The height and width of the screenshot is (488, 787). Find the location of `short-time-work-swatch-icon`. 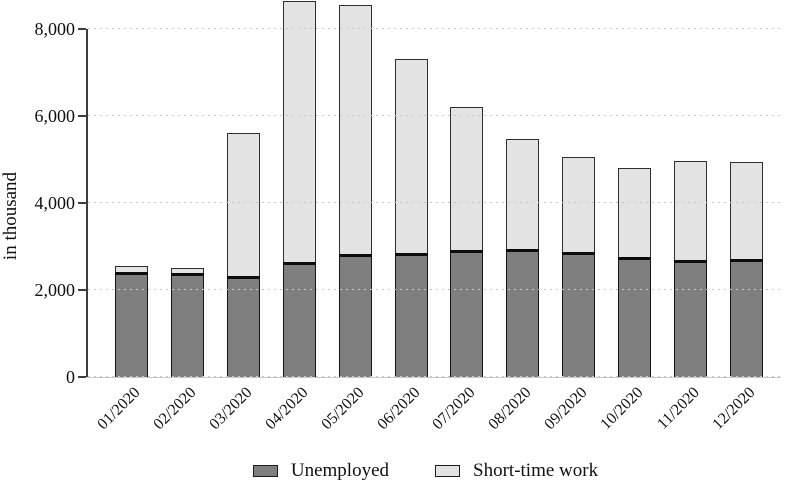

short-time-work-swatch-icon is located at coordinates (448, 471).